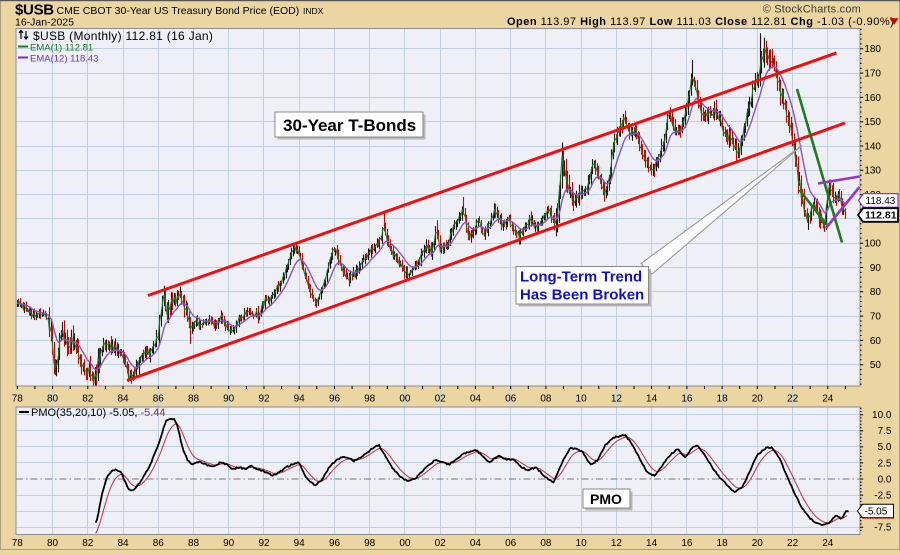  I want to click on svg-text: PMO(35,20,10) -5.05, -5.44, so click(98, 413).